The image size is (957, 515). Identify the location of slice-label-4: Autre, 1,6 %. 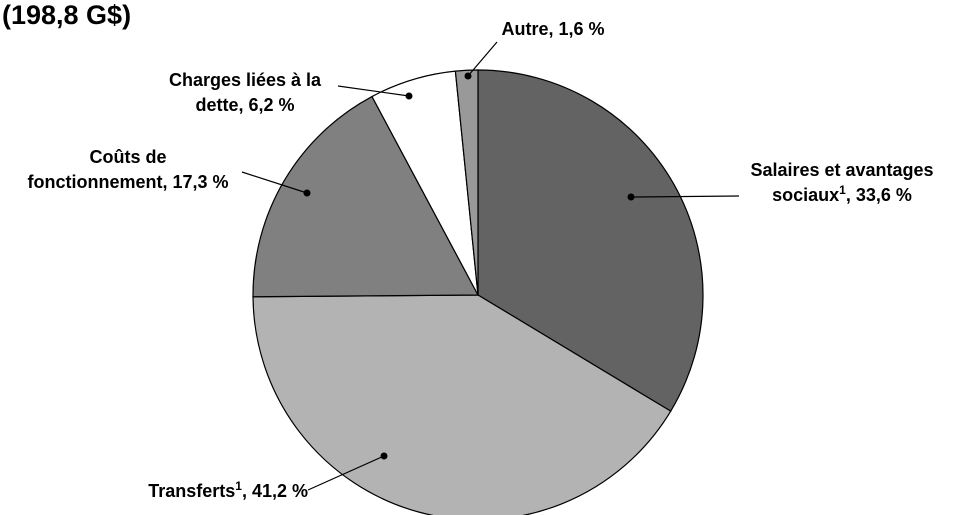
(552, 29).